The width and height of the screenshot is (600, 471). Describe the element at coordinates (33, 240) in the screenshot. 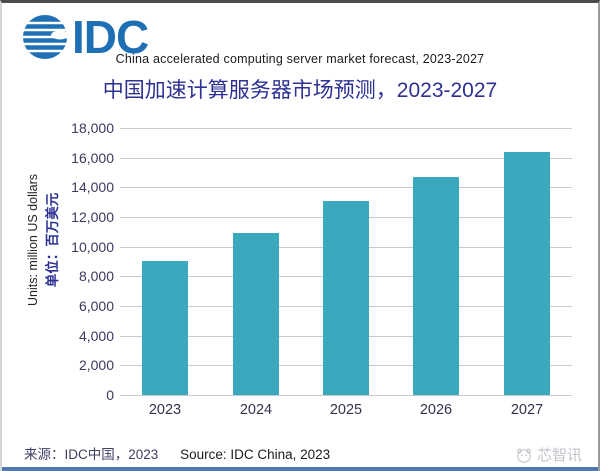

I see `y-axis-title-english: Units: million US dollars` at that location.